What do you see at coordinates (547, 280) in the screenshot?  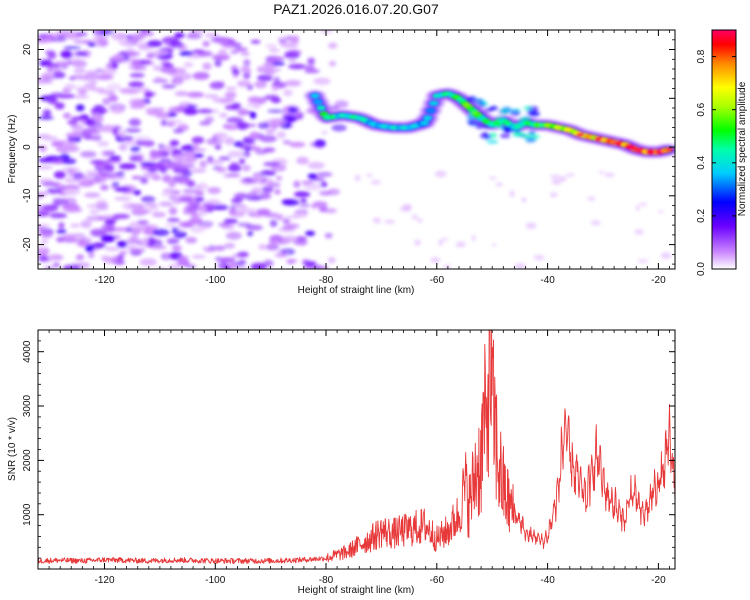 I see `x-tick-label: -40` at bounding box center [547, 280].